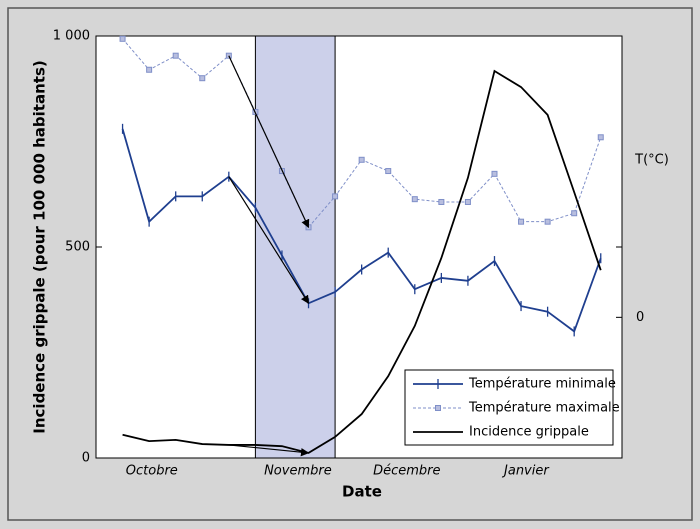  What do you see at coordinates (71, 36) in the screenshot?
I see `y-tick-label: 1 000` at bounding box center [71, 36].